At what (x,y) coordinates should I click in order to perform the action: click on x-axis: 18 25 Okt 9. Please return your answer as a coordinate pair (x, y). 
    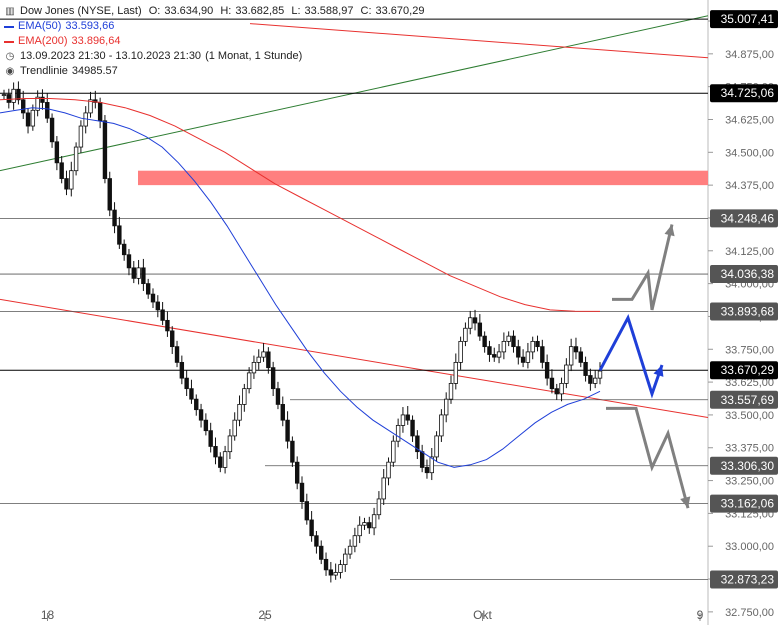
    Looking at the image, I should click on (372, 615).